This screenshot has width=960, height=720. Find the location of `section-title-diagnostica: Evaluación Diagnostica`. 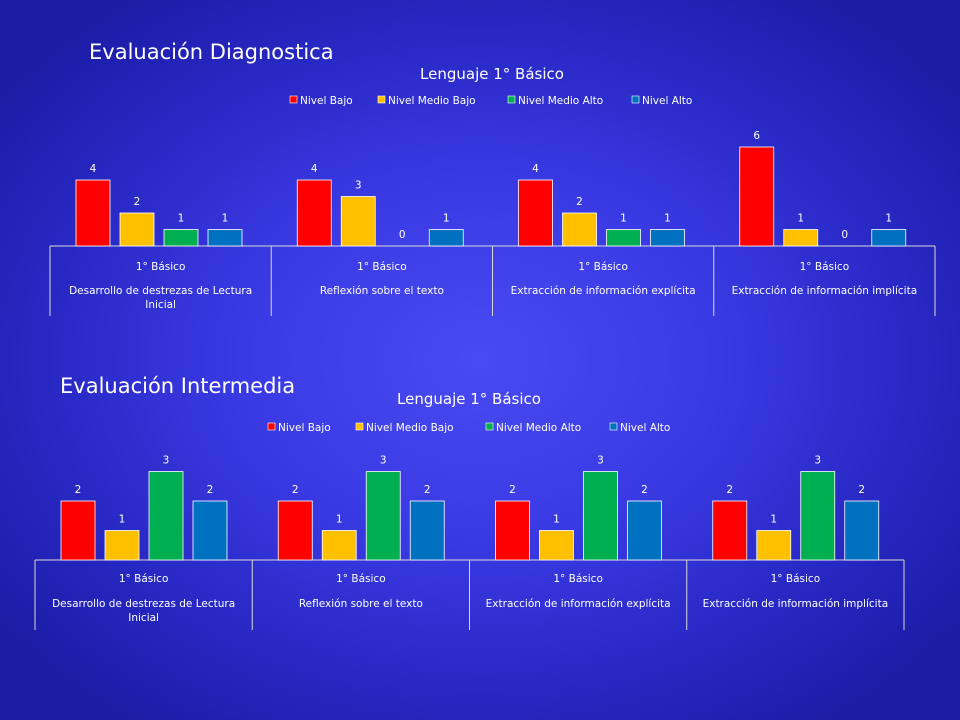

section-title-diagnostica: Evaluación Diagnostica is located at coordinates (211, 52).